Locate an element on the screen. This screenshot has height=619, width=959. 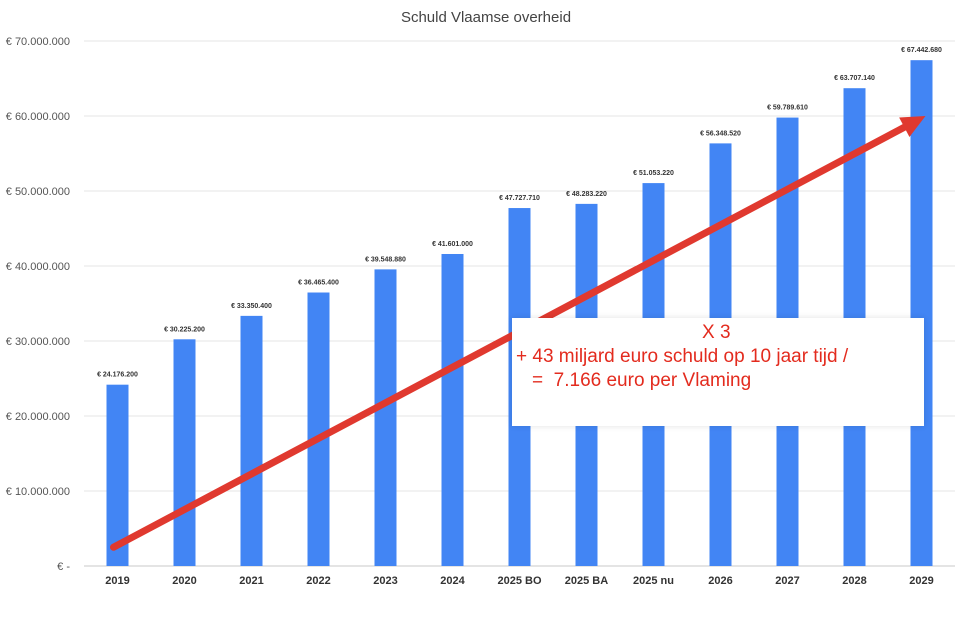
x-tick-label: 2027 is located at coordinates (787, 581).